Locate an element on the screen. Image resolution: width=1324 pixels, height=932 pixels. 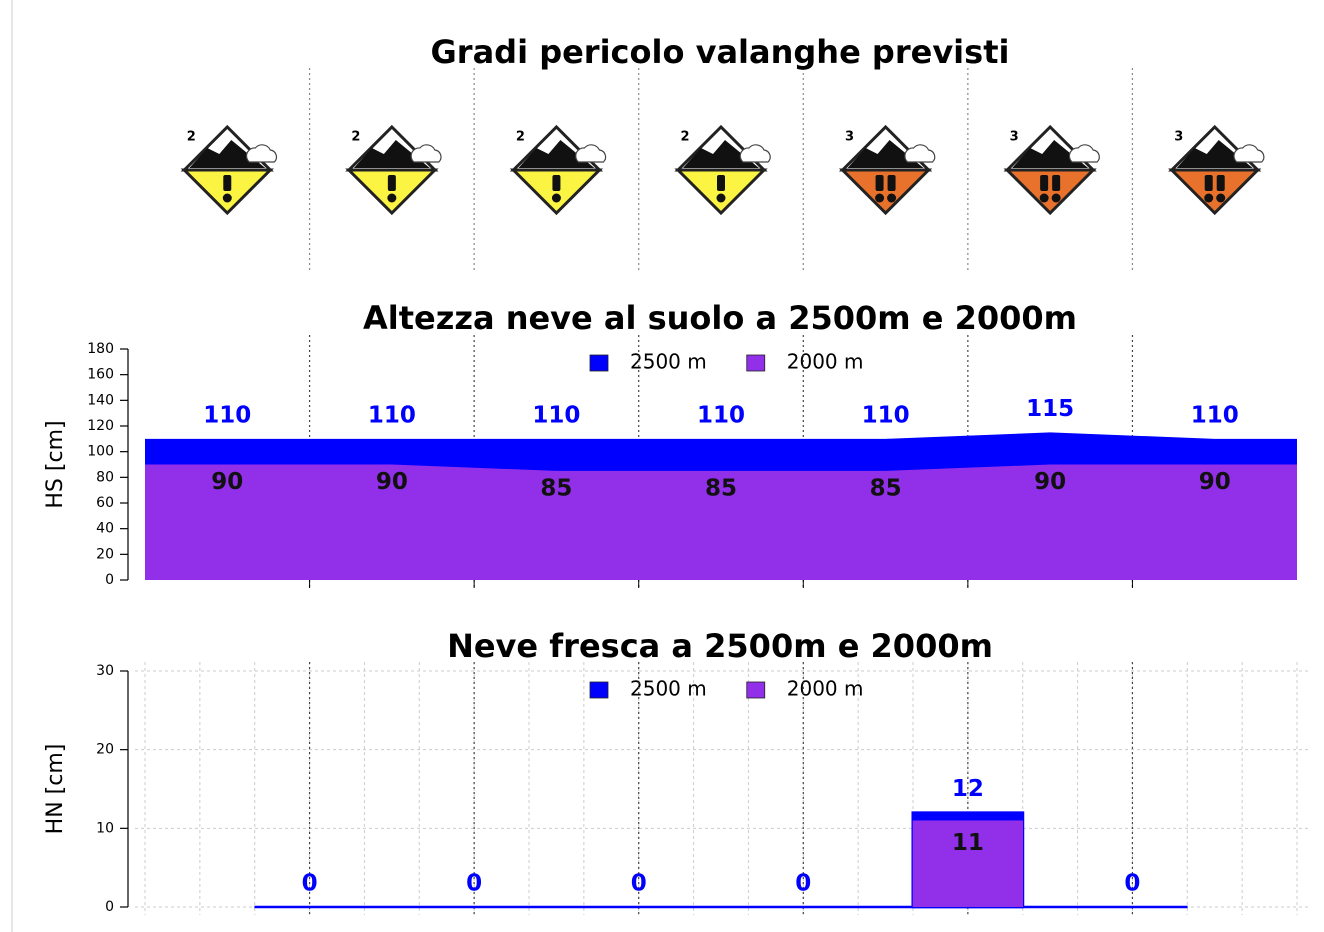
y-tick-label: 40 is located at coordinates (105, 529).